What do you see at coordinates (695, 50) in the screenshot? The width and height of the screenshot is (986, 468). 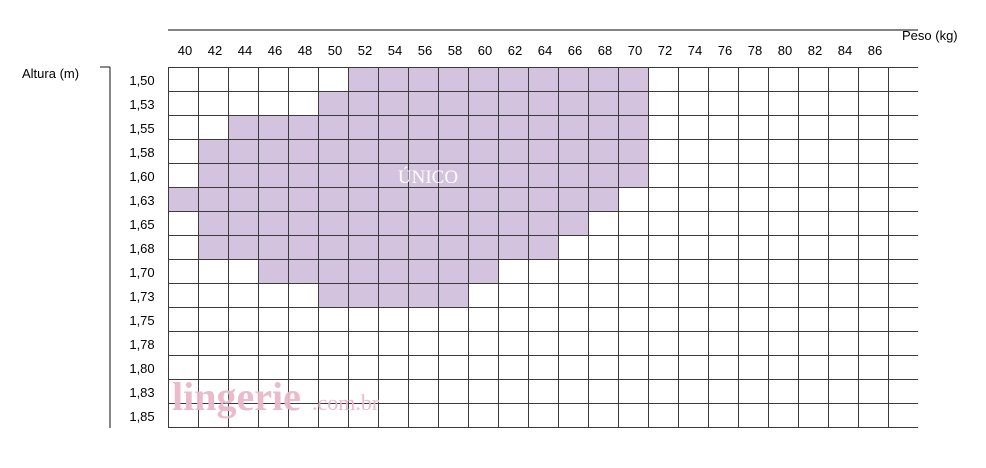 I see `x-tick-label: 74` at bounding box center [695, 50].